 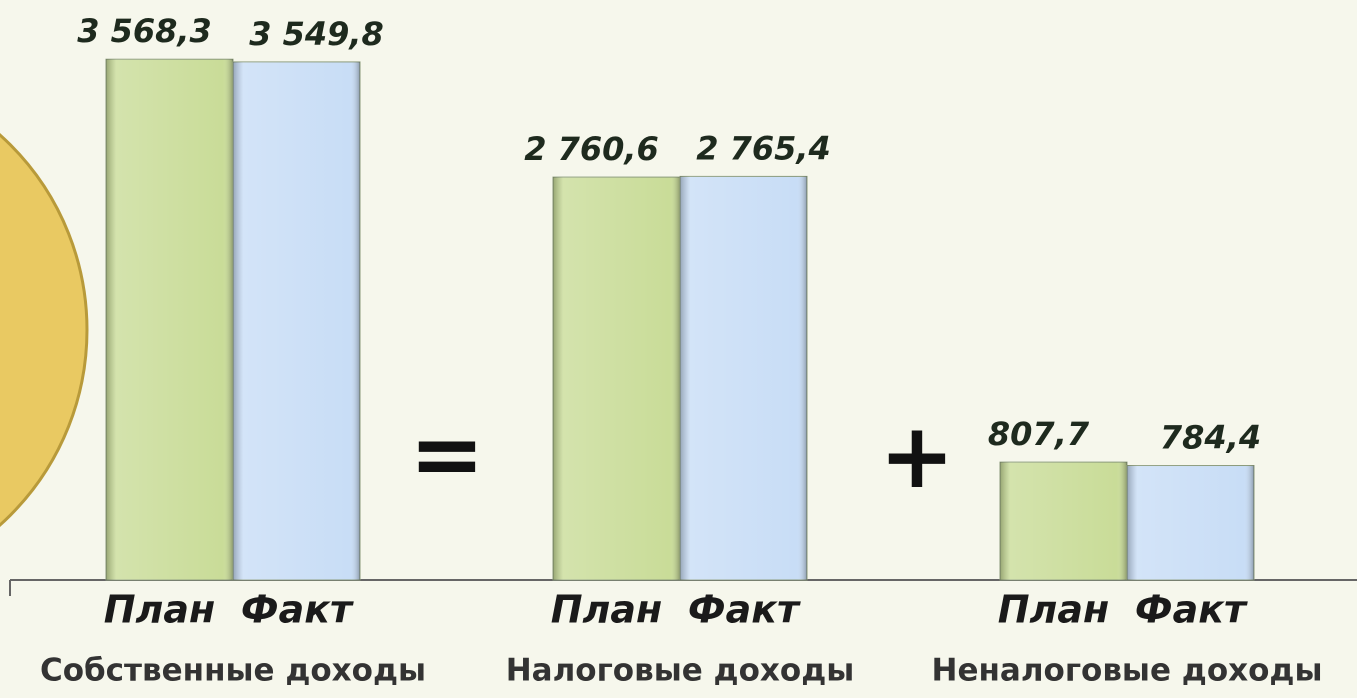 What do you see at coordinates (763, 148) in the screenshot?
I see `value-label: 2 765,4` at bounding box center [763, 148].